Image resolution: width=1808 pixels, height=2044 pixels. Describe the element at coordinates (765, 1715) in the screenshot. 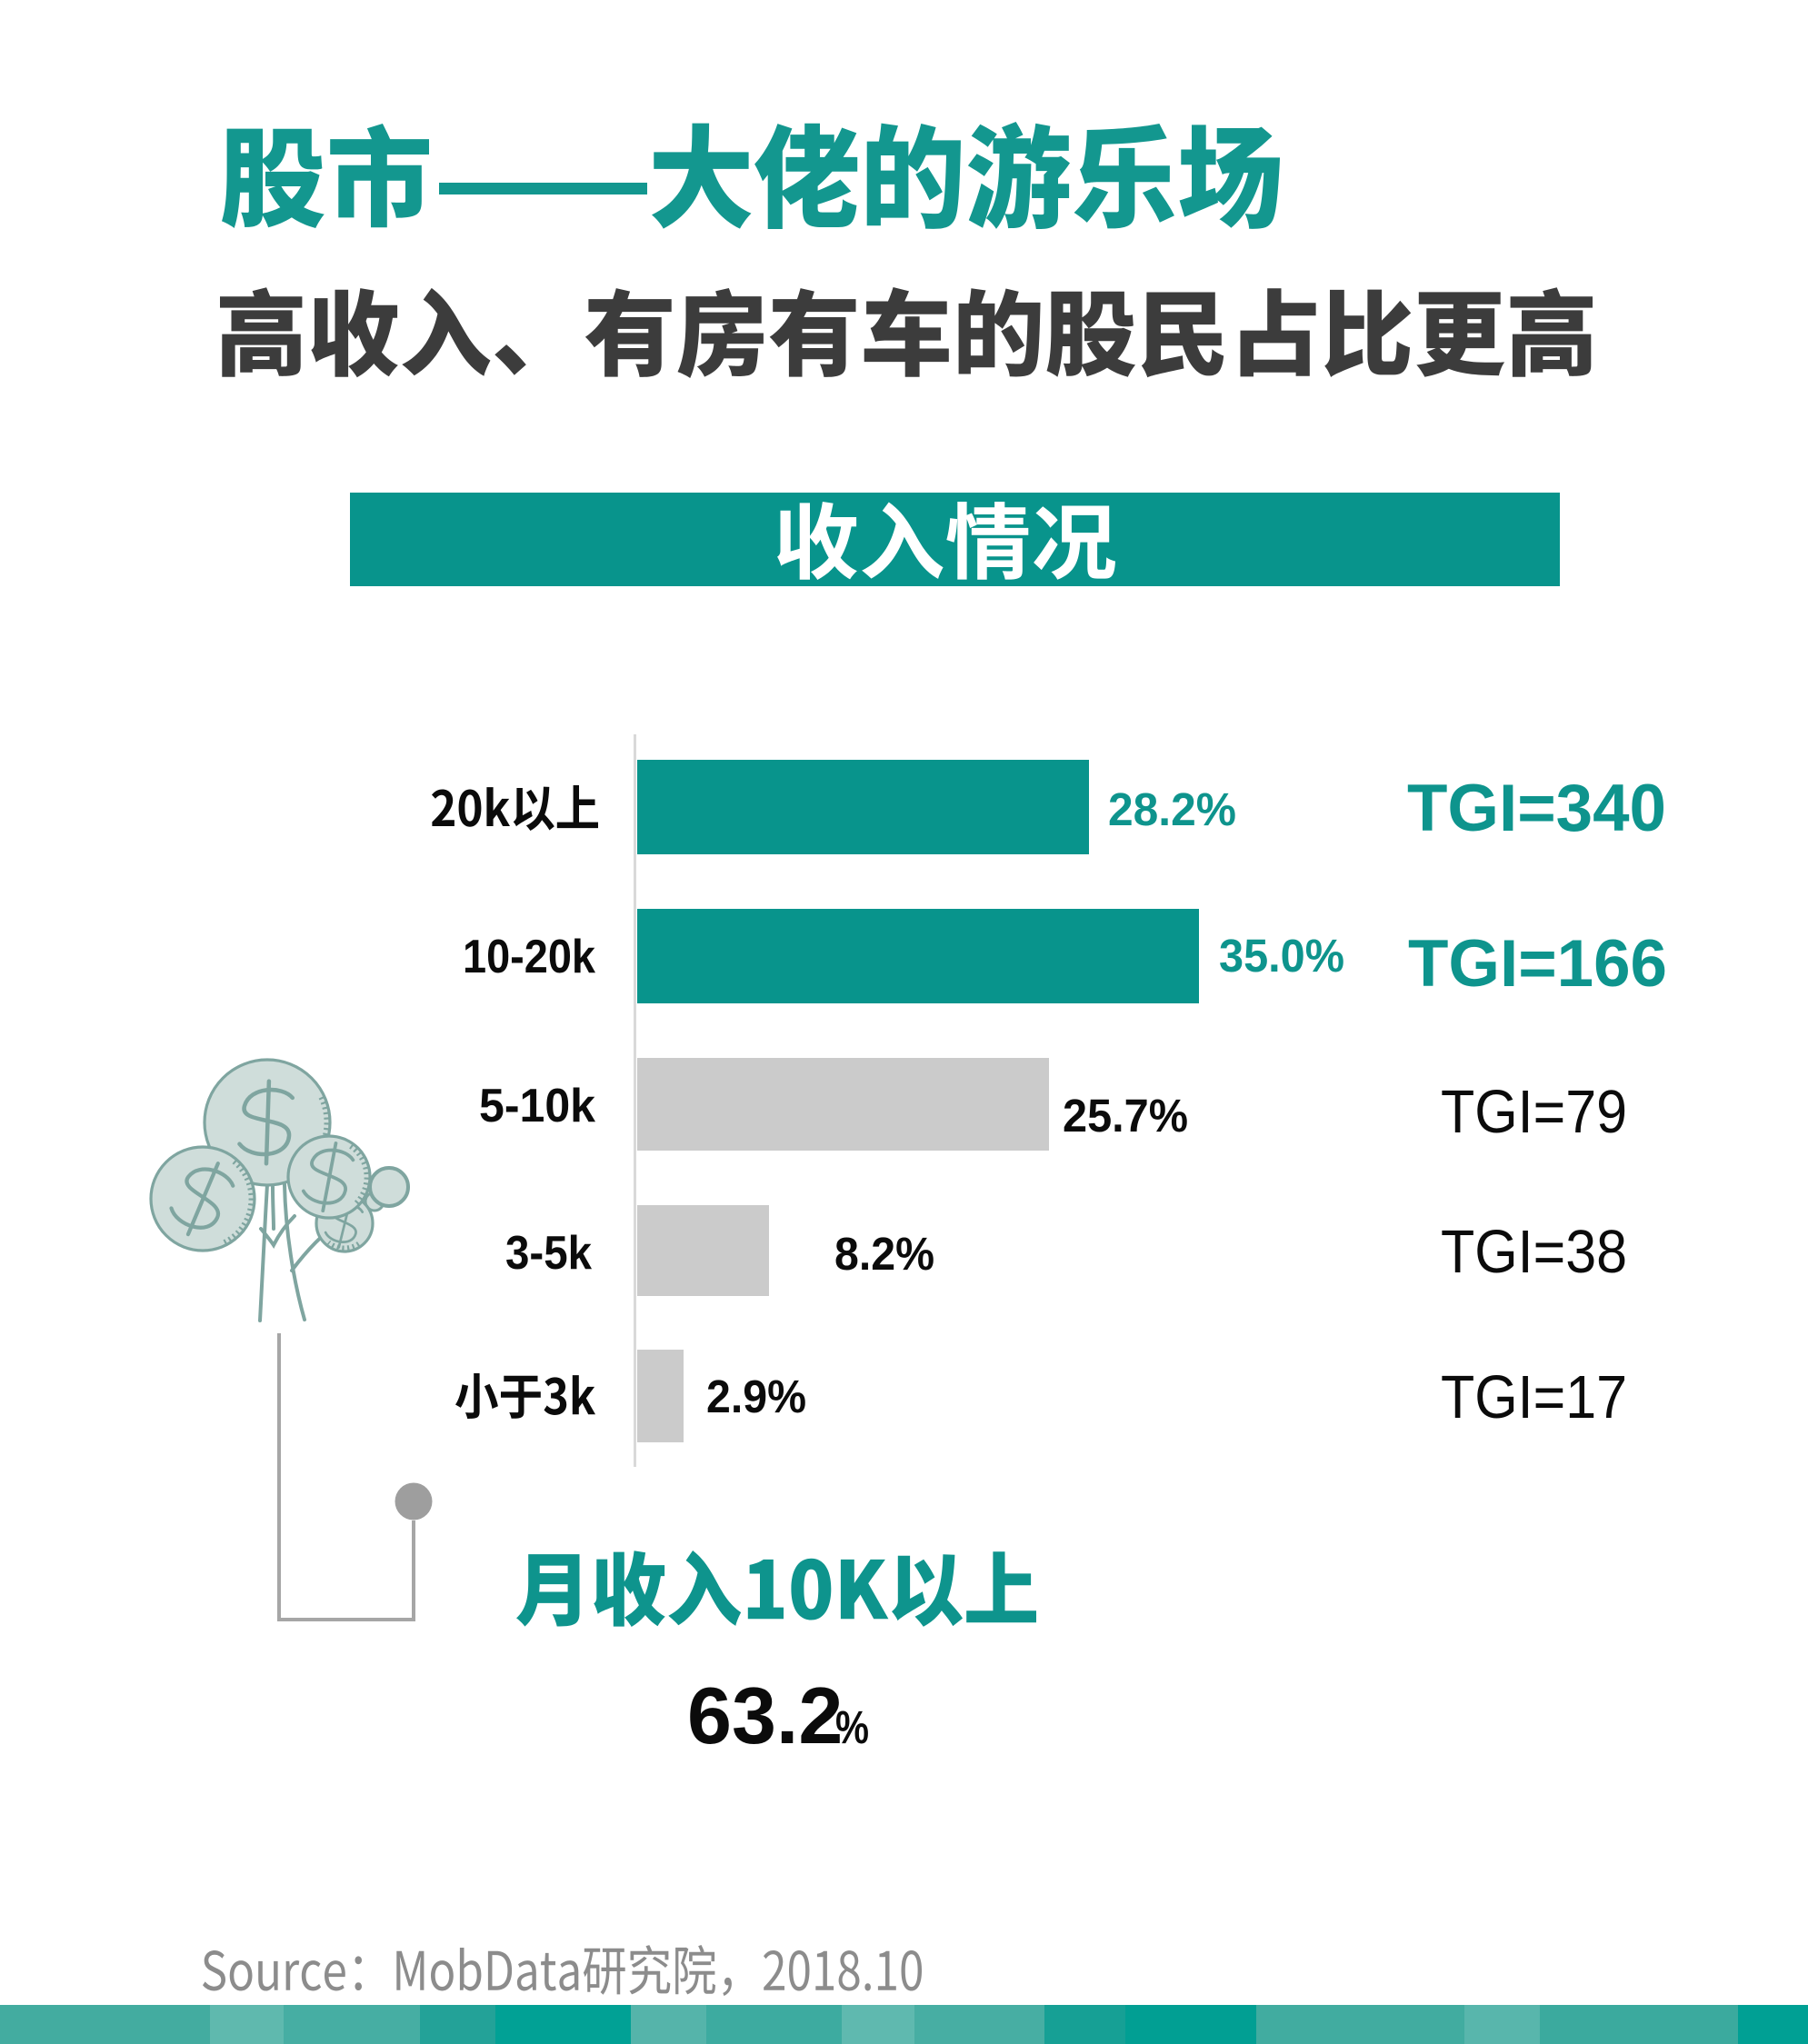

I see `svg-text: 63.2` at that location.